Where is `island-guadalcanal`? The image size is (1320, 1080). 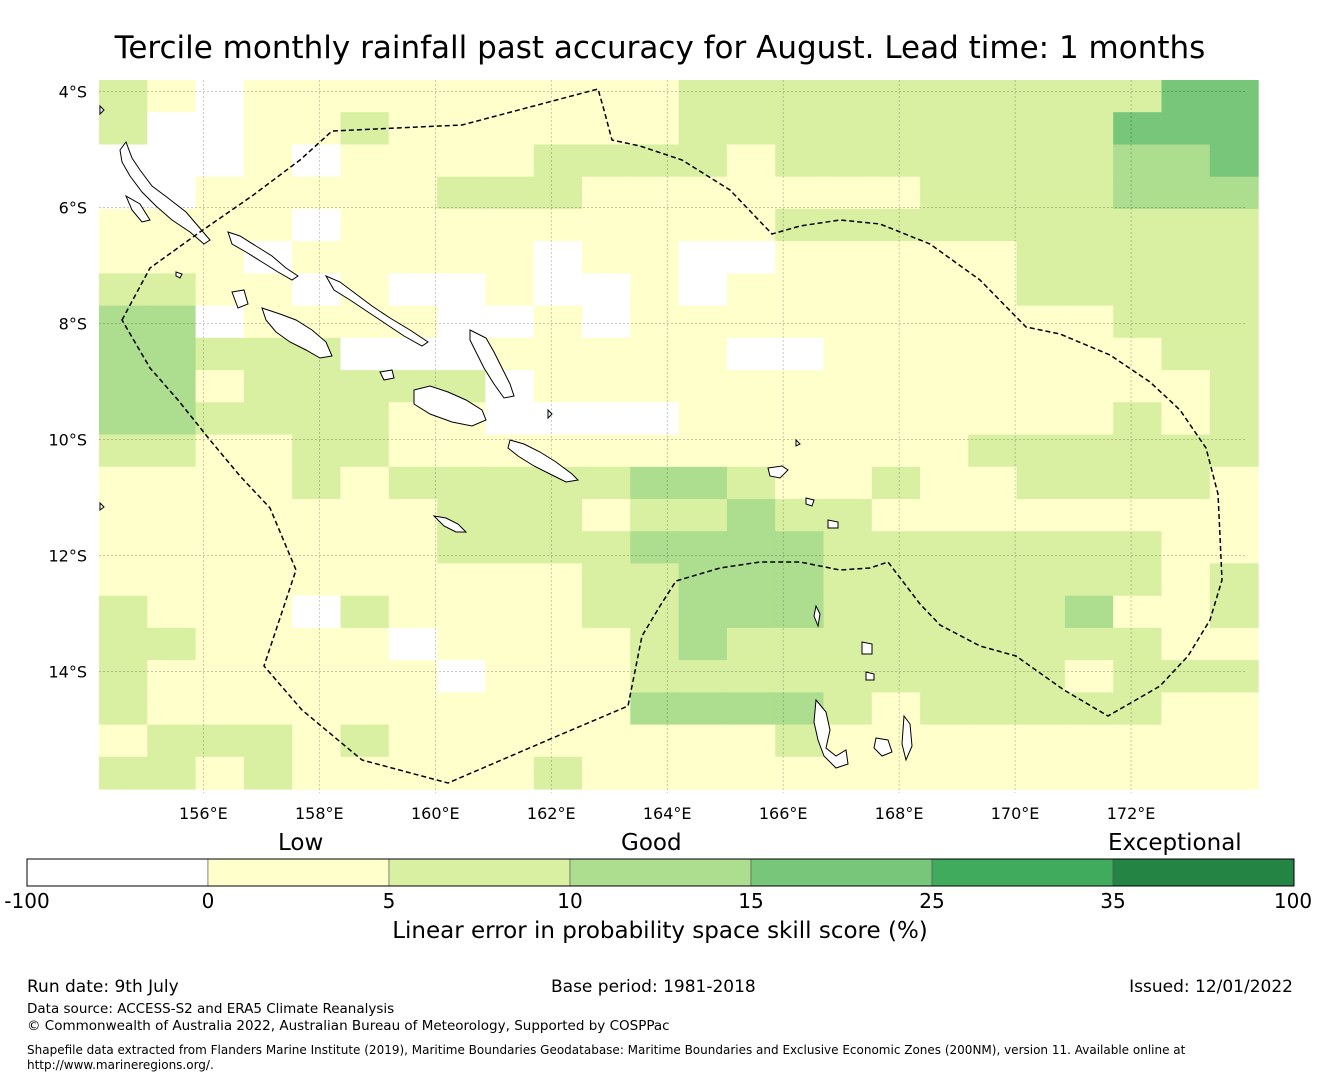
island-guadalcanal is located at coordinates (450, 406).